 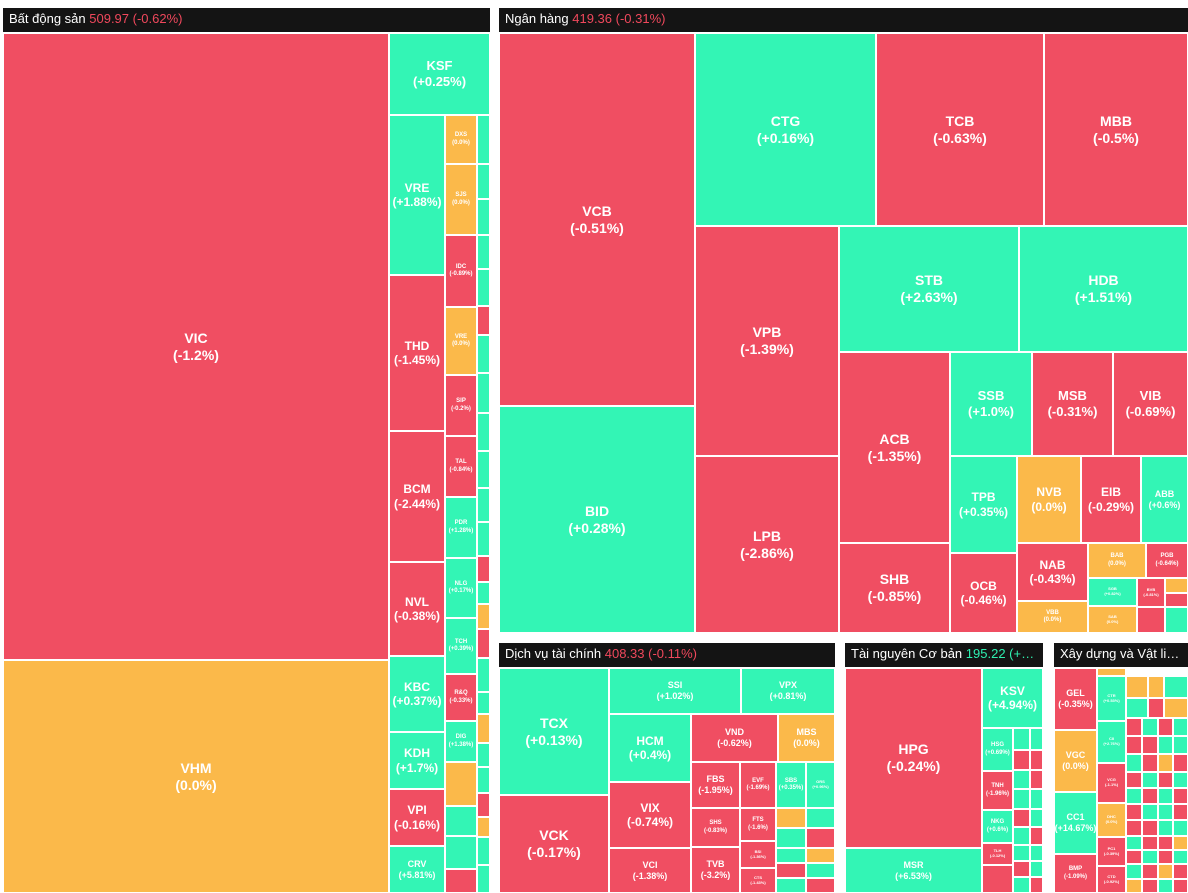 I want to click on treemap-tile-pc1: PC1 (-0.39%), so click(x=1111, y=851).